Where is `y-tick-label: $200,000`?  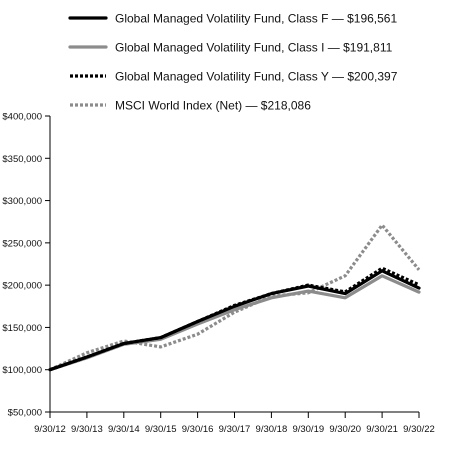
y-tick-label: $200,000 is located at coordinates (22, 286).